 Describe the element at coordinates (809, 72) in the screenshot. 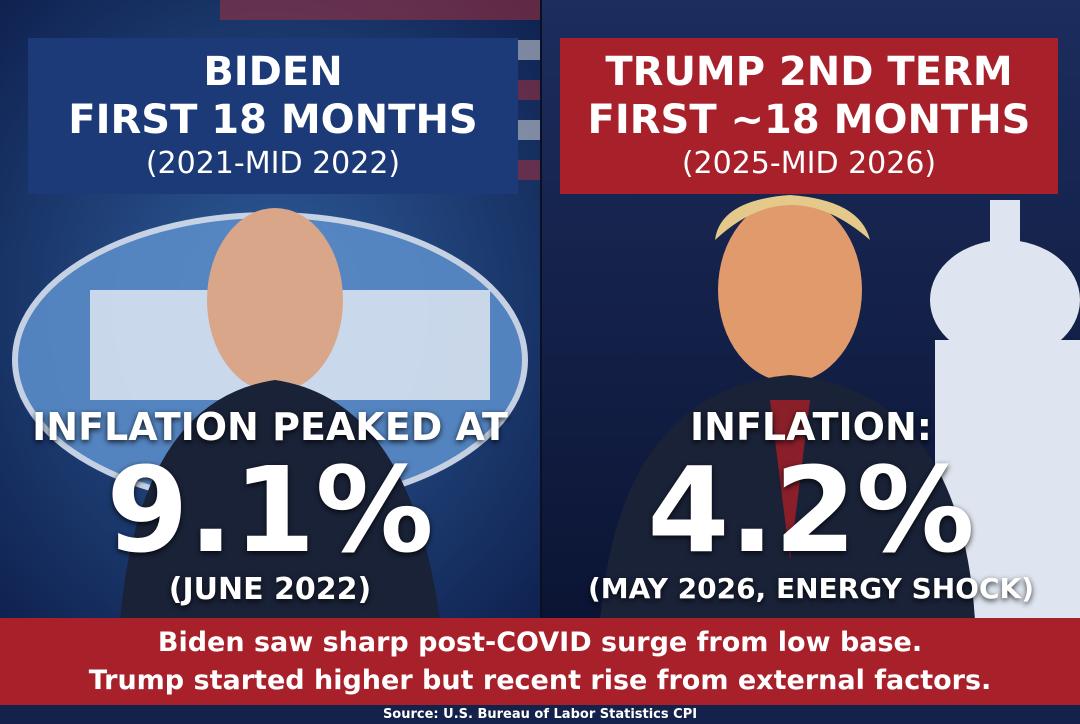

I see `right-name: TRUMP 2ND TERM` at that location.